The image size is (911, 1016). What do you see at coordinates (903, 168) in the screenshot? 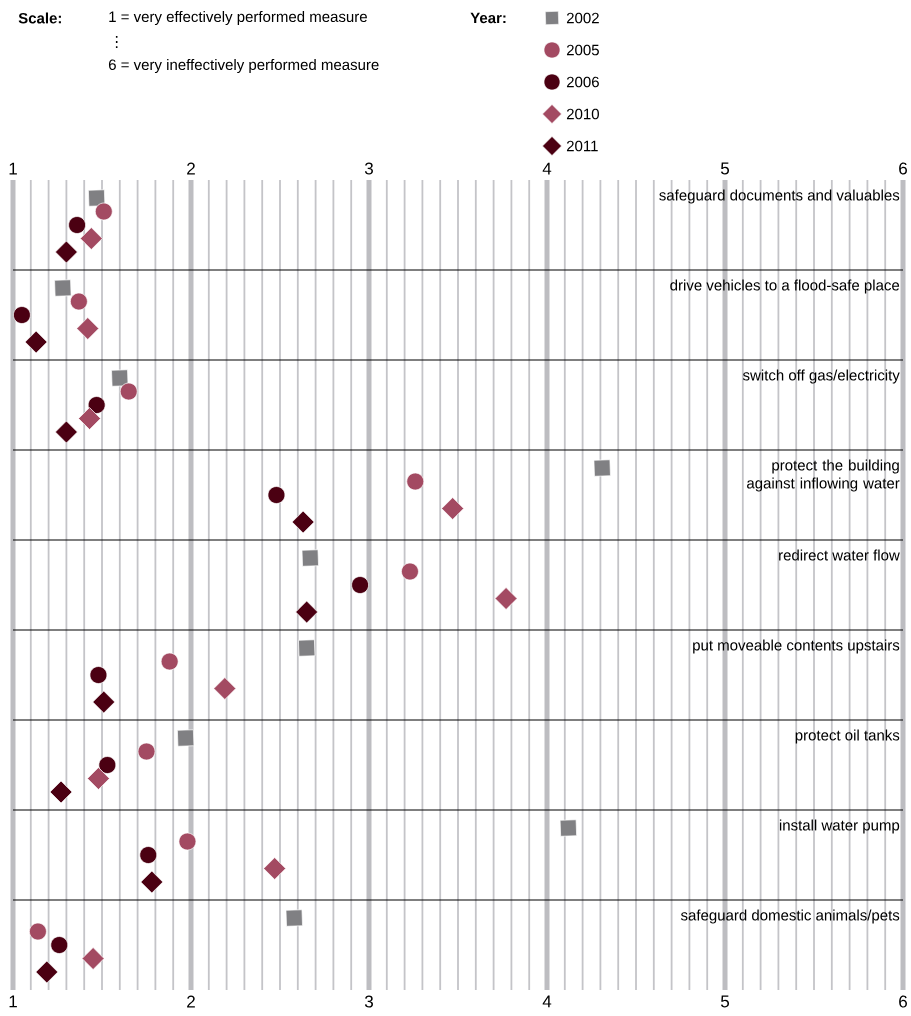
I see `x2-tick-label: 6` at bounding box center [903, 168].